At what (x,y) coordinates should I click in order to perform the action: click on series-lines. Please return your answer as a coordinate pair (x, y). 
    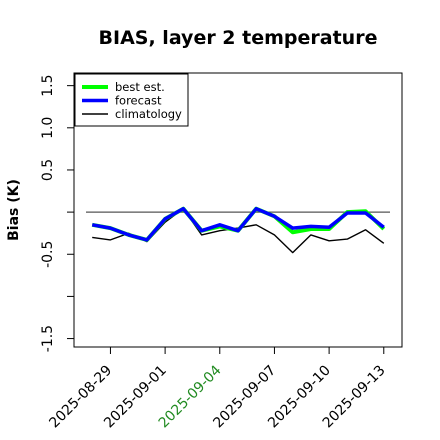
    Looking at the image, I should click on (238, 230).